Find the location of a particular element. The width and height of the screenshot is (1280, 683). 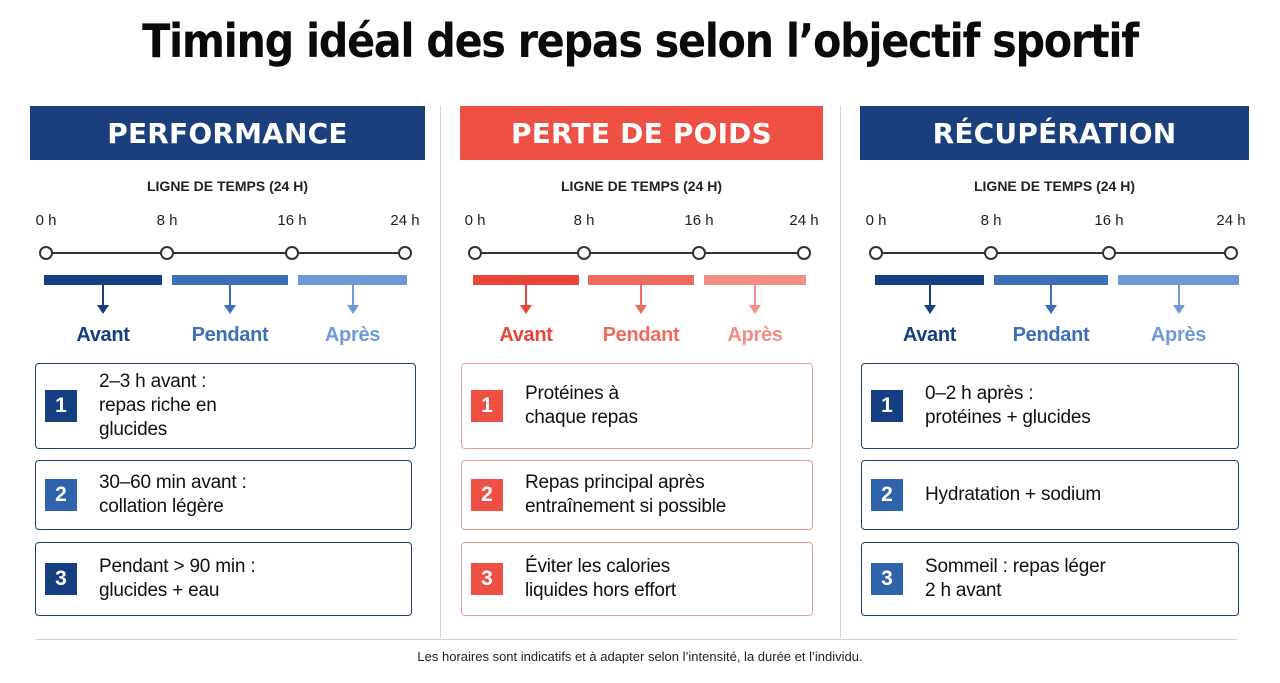

tip-text: 2–3 h avant : repas riche en glucides is located at coordinates (158, 405).